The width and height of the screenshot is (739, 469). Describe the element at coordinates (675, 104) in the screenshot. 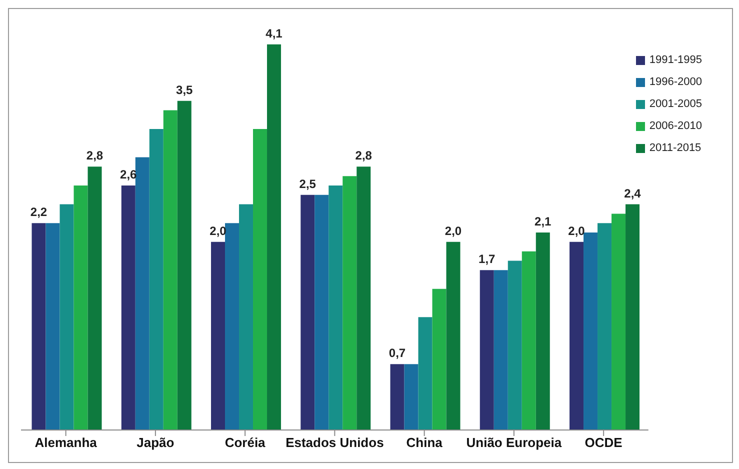

I see `legend-label: 2001-2005` at that location.